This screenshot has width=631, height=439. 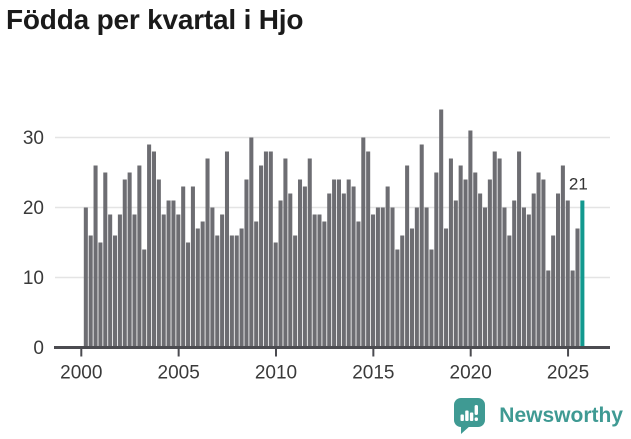 I want to click on x-tick-label: 2020, so click(x=471, y=373).